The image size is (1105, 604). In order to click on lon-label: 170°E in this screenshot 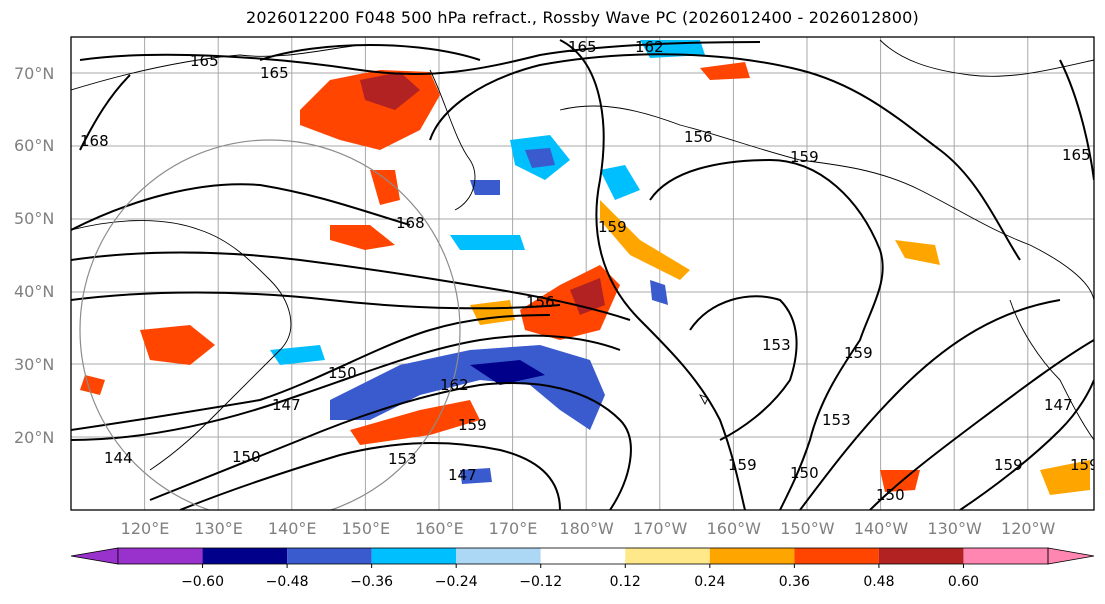, I will do `click(513, 528)`.